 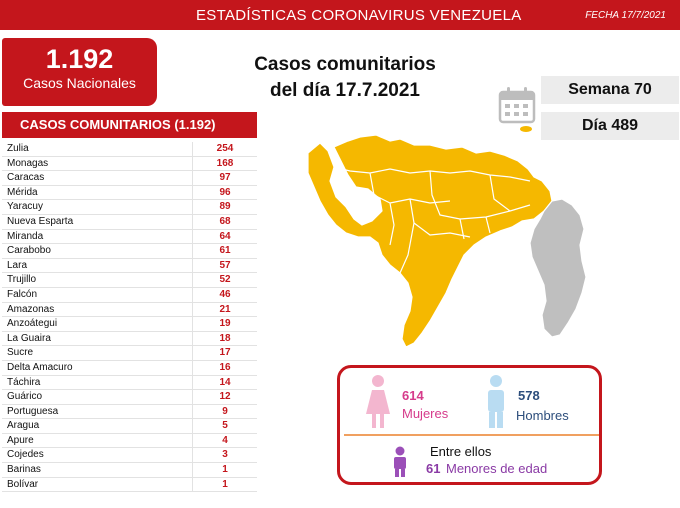 What do you see at coordinates (345, 64) in the screenshot?
I see `heading-line-1: Casos comunitarios` at bounding box center [345, 64].